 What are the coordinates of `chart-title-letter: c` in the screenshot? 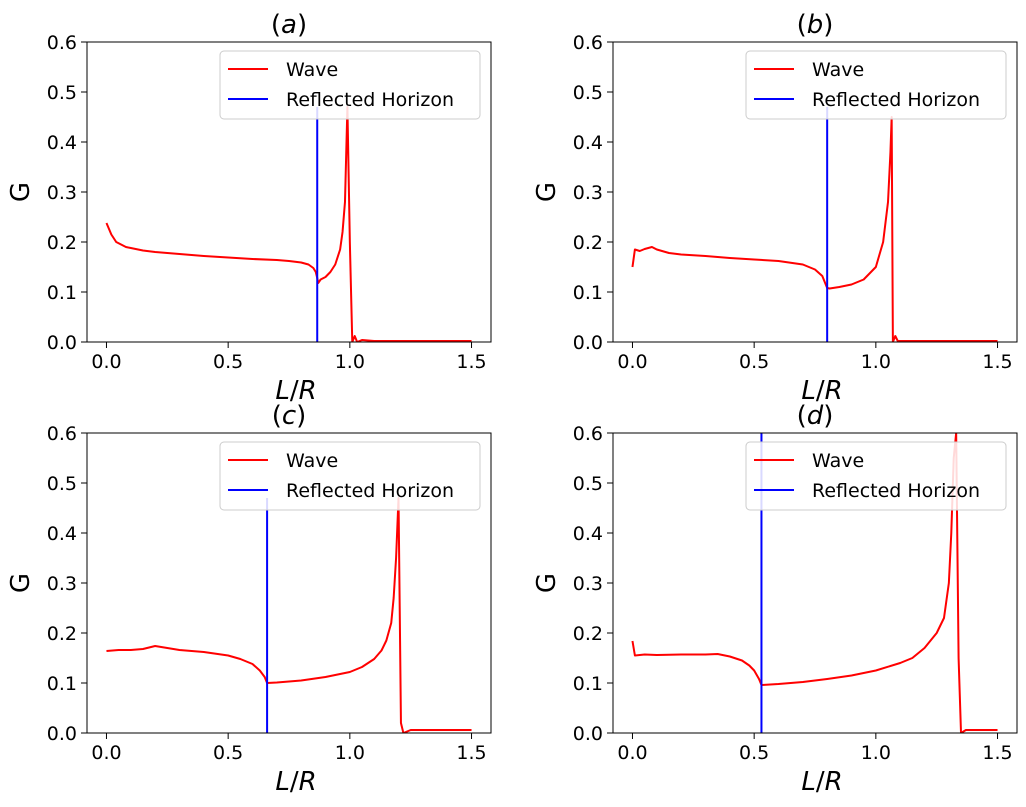 It's located at (289, 416).